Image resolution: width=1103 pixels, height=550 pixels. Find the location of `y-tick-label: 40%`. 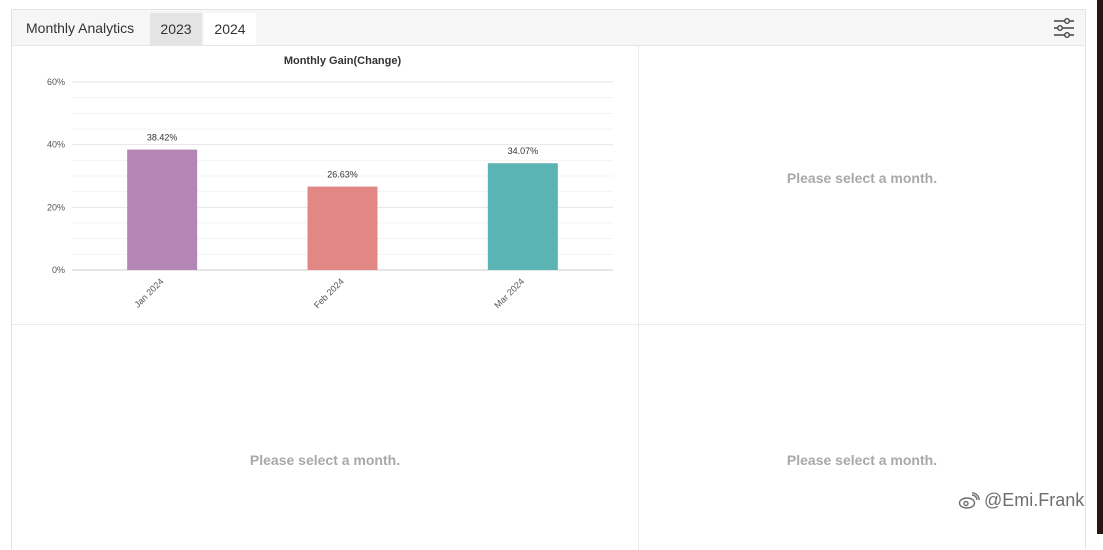

y-tick-label: 40% is located at coordinates (56, 145).